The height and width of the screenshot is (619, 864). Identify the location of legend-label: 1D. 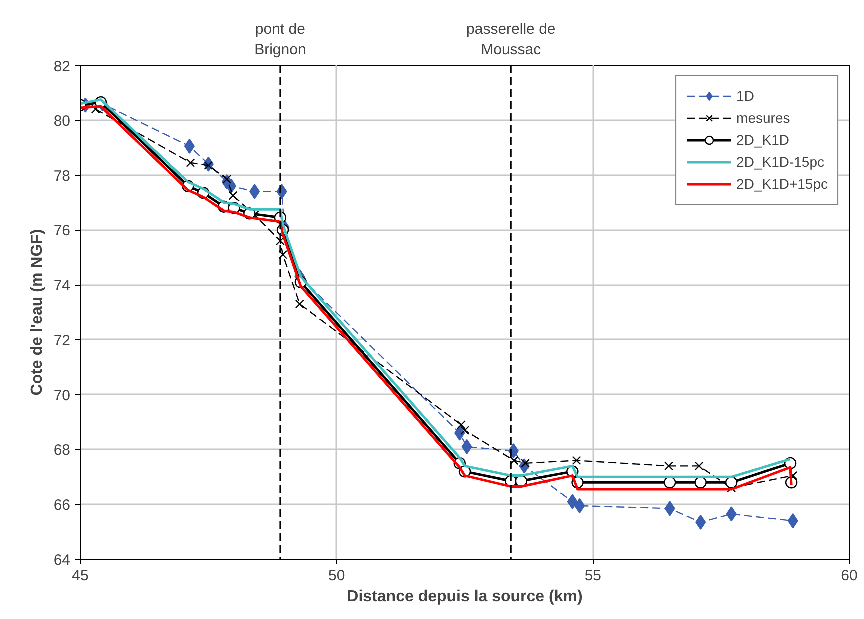
(746, 96).